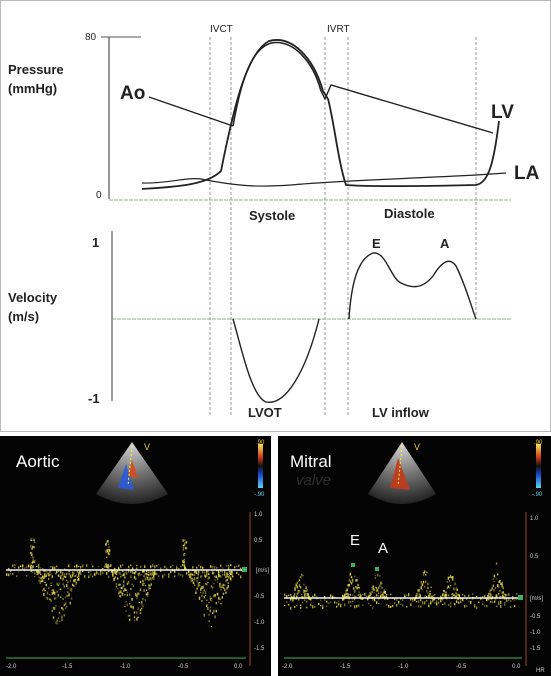 Image resolution: width=551 pixels, height=676 pixels. What do you see at coordinates (276, 360) in the screenshot?
I see `lvot-flow-curve` at bounding box center [276, 360].